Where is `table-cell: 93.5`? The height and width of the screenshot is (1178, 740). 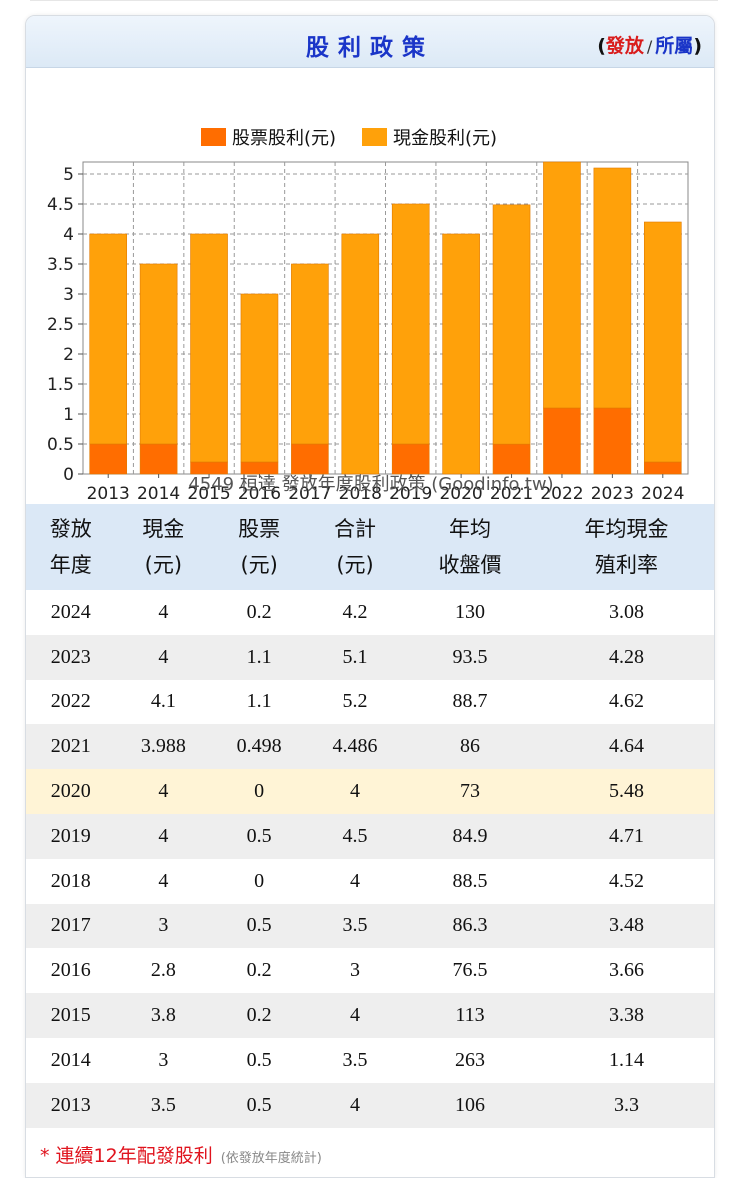
table-cell: 93.5 is located at coordinates (470, 657).